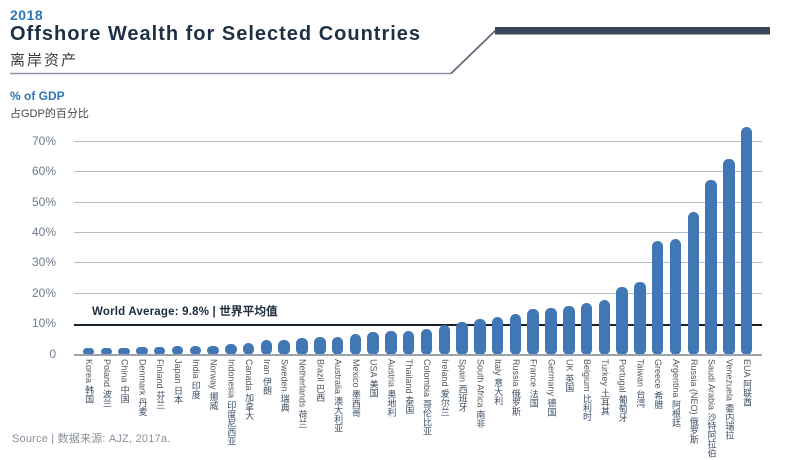 This screenshot has width=785, height=460. What do you see at coordinates (89, 394) in the screenshot?
I see `country-name-cn: 韩国` at bounding box center [89, 394].